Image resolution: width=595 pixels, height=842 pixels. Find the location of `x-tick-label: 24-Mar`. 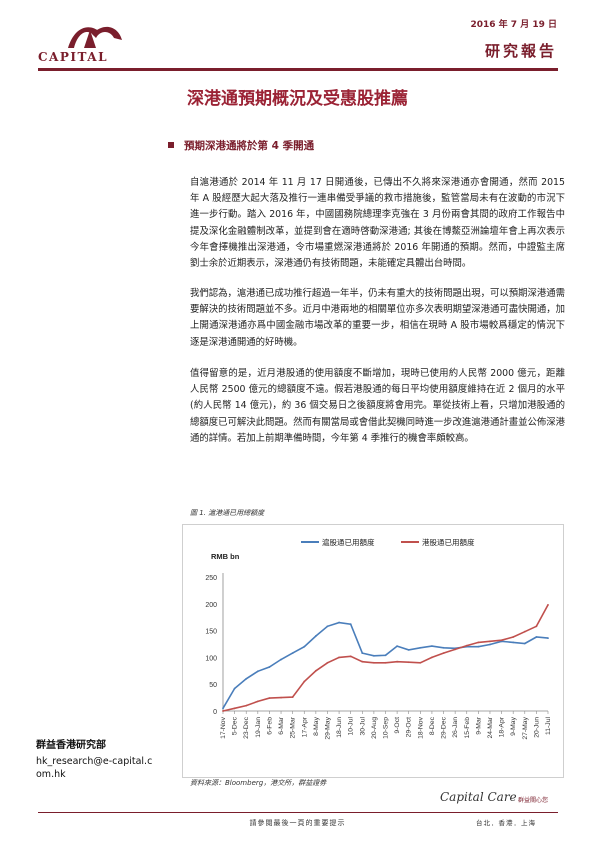

x-tick-label: 24-Mar is located at coordinates (490, 727).